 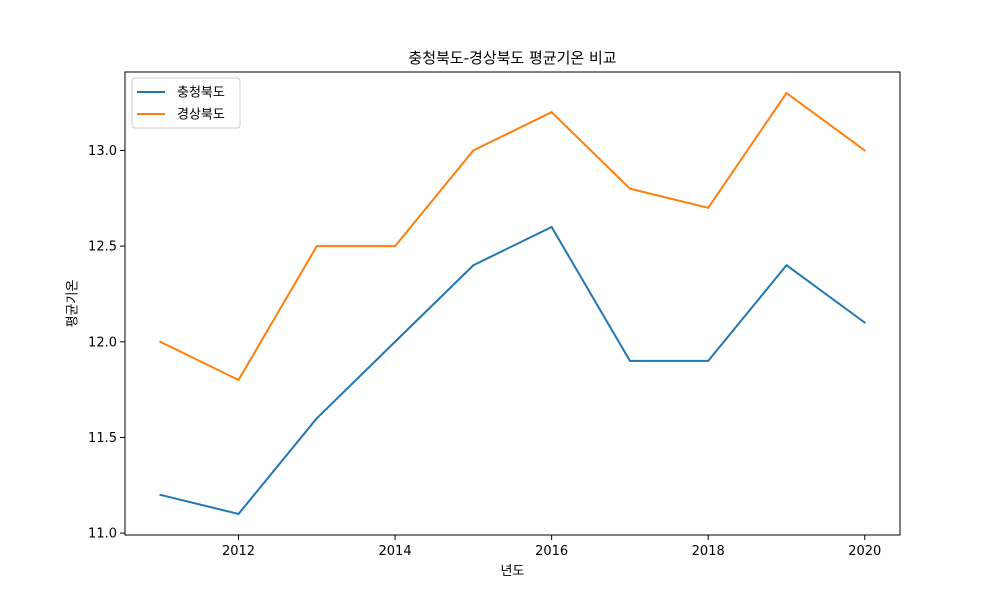 I want to click on x-tick-label: 2018, so click(x=708, y=551).